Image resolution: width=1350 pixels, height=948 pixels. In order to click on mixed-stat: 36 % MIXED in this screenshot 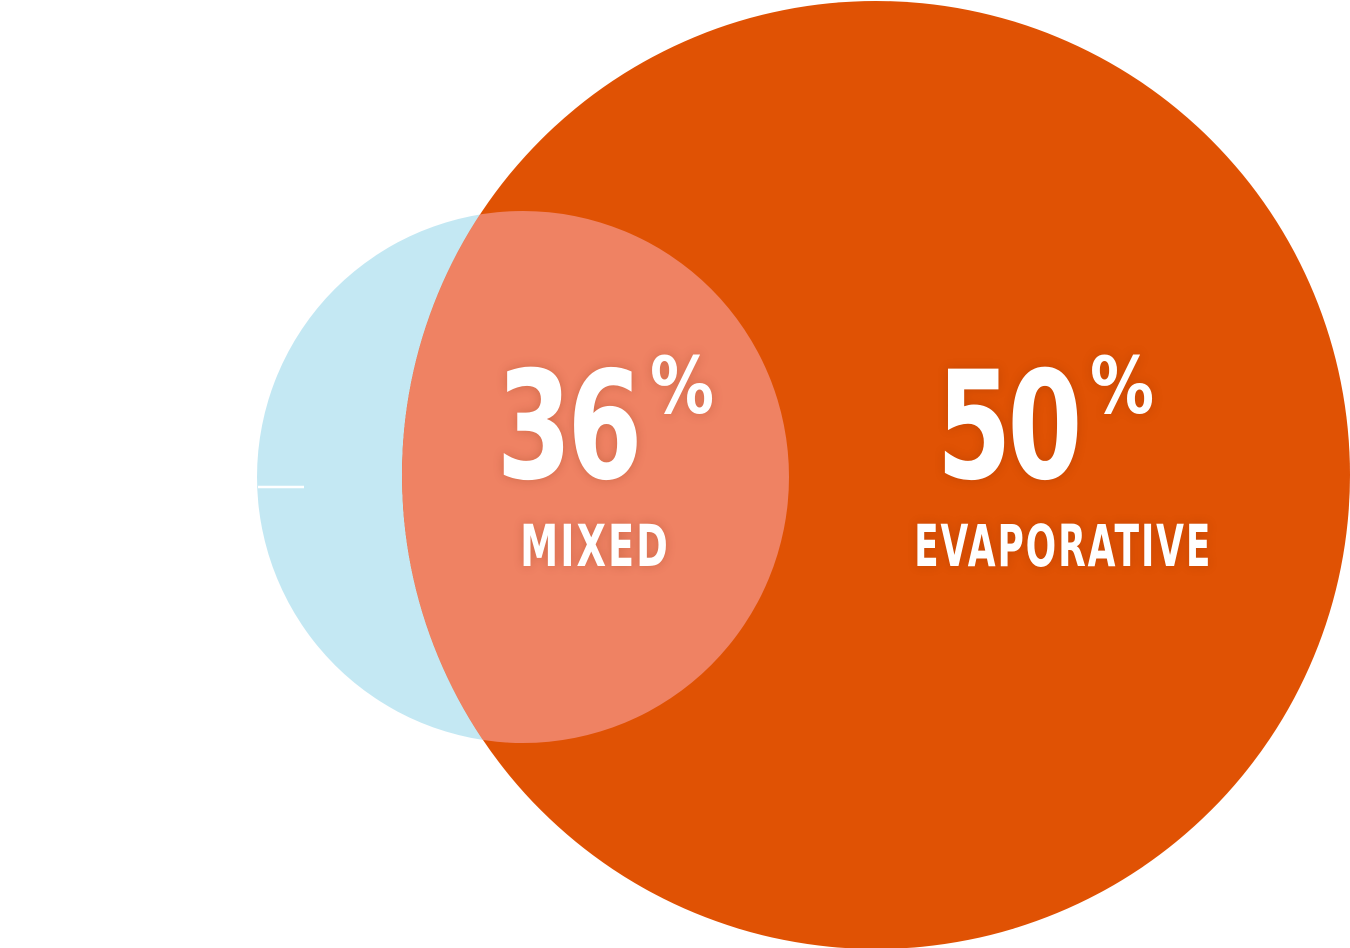, I will do `click(595, 460)`.